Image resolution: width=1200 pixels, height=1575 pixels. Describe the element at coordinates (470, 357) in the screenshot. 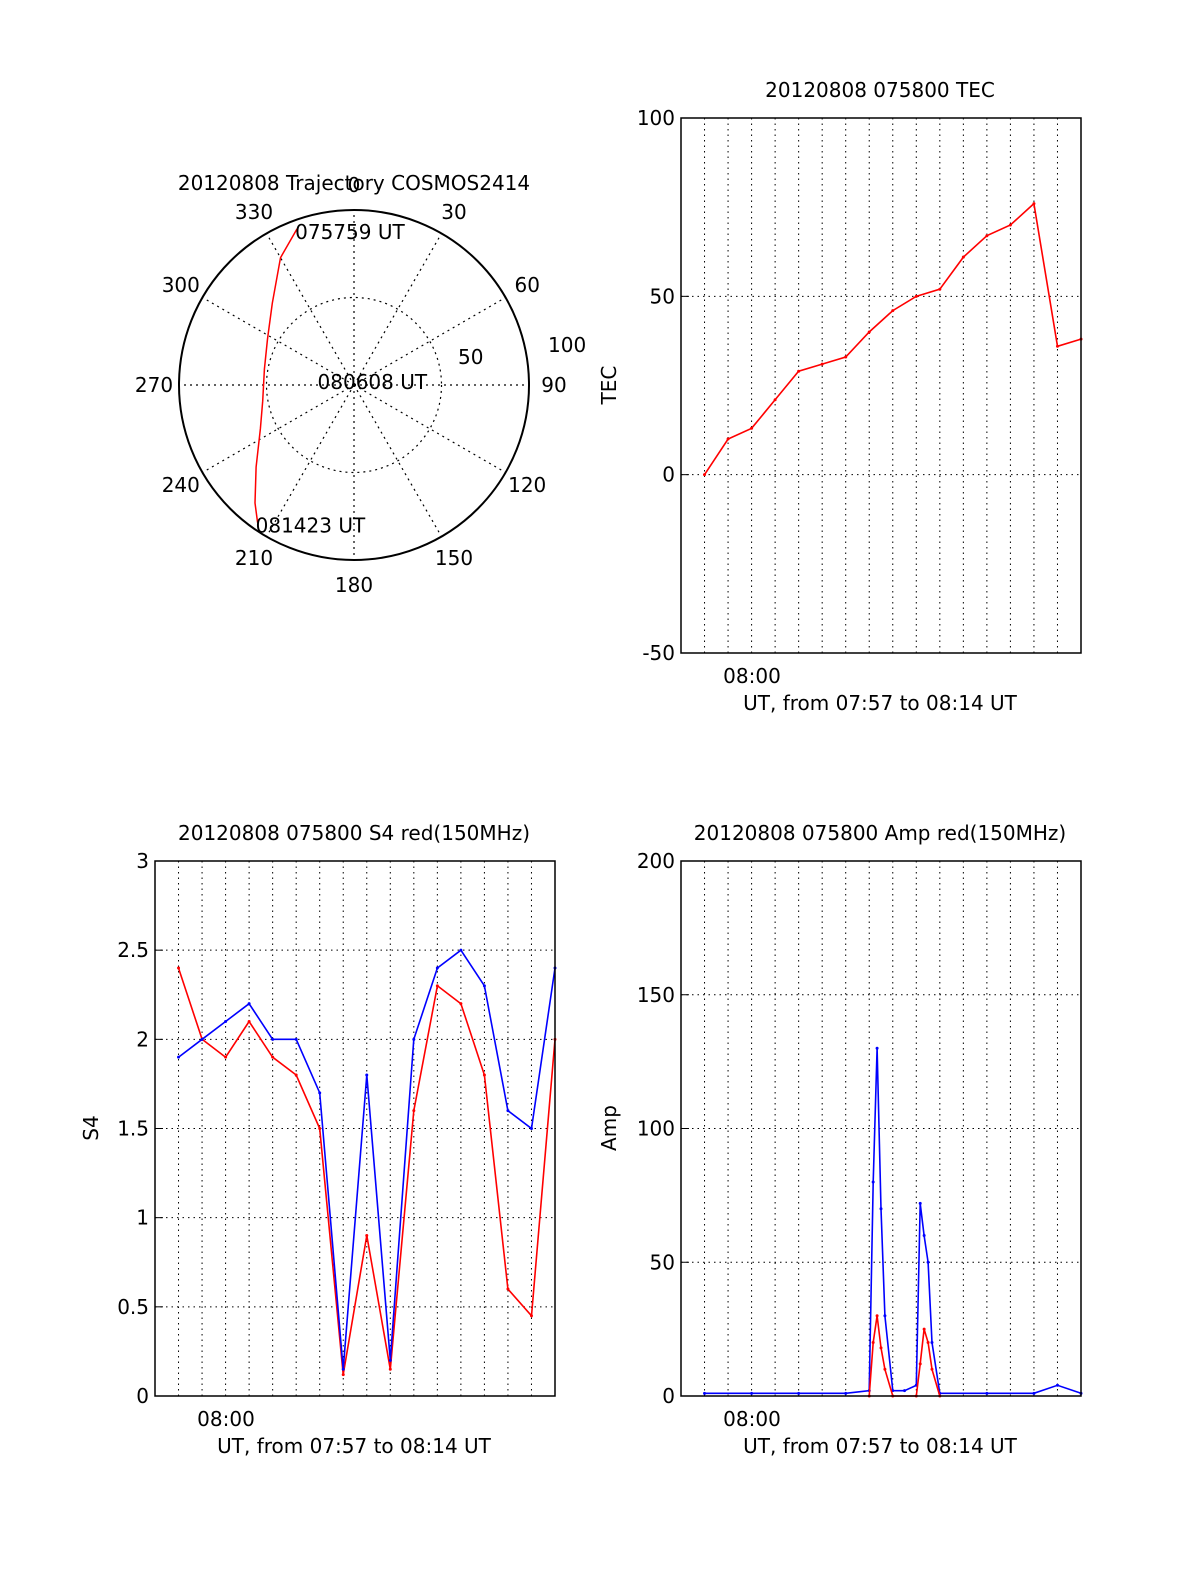

I see `radius-label-50: 50` at that location.